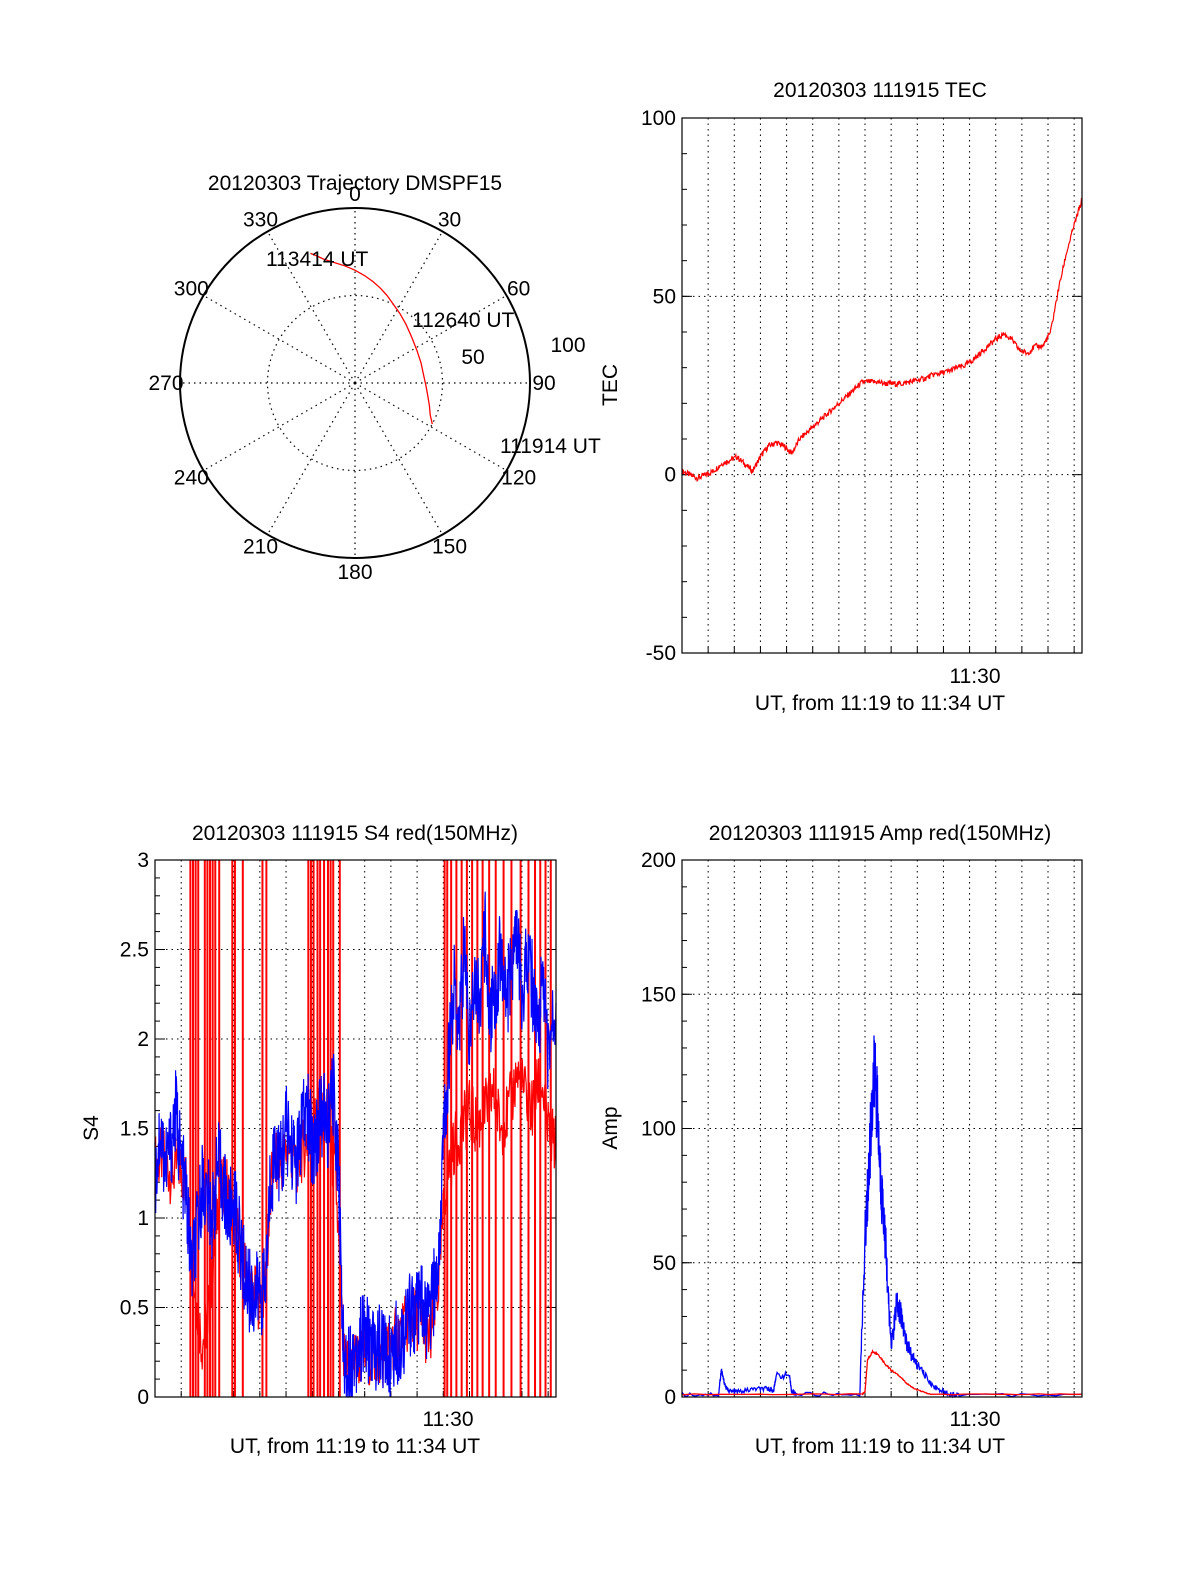 This screenshot has width=1200, height=1575. I want to click on amp-y-tick-labels: 0 50 100 150 200, so click(658, 1129).